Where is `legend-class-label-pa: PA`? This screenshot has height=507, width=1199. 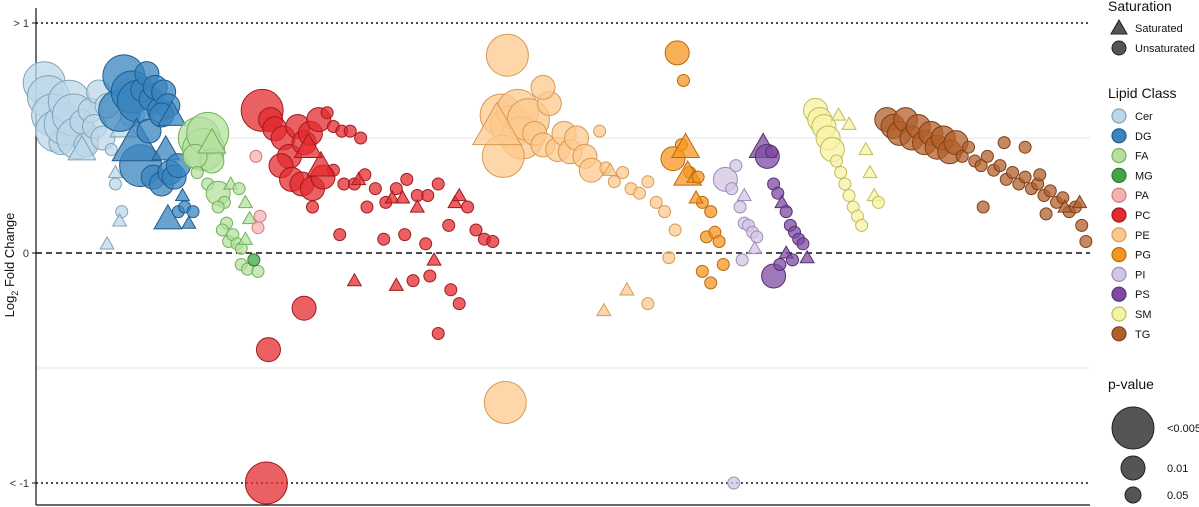 legend-class-label-pa: PA is located at coordinates (1142, 196).